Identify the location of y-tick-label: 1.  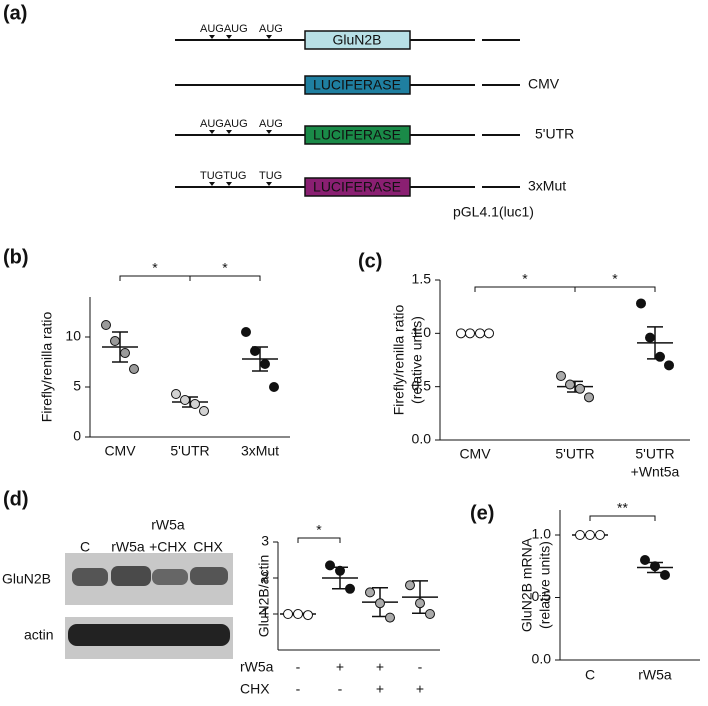
(265, 613).